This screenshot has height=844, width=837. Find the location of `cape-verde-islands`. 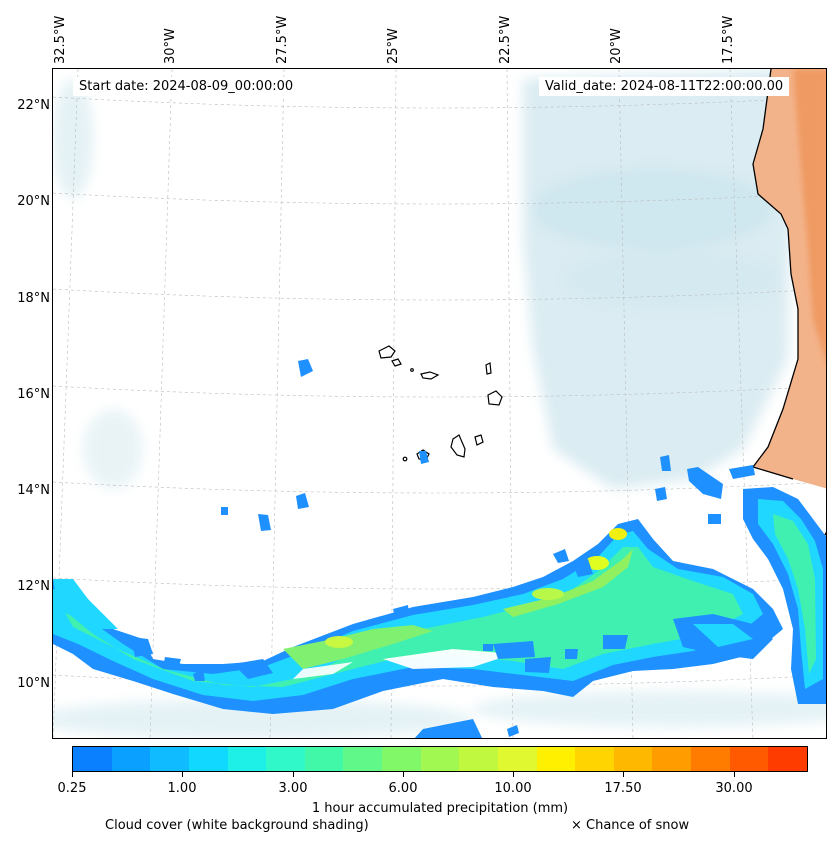

cape-verde-islands is located at coordinates (440, 403).